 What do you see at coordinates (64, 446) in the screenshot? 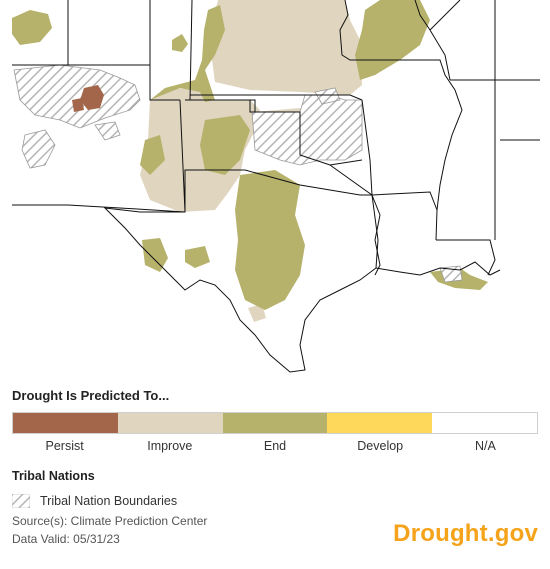
I see `label-persist: Persist` at bounding box center [64, 446].